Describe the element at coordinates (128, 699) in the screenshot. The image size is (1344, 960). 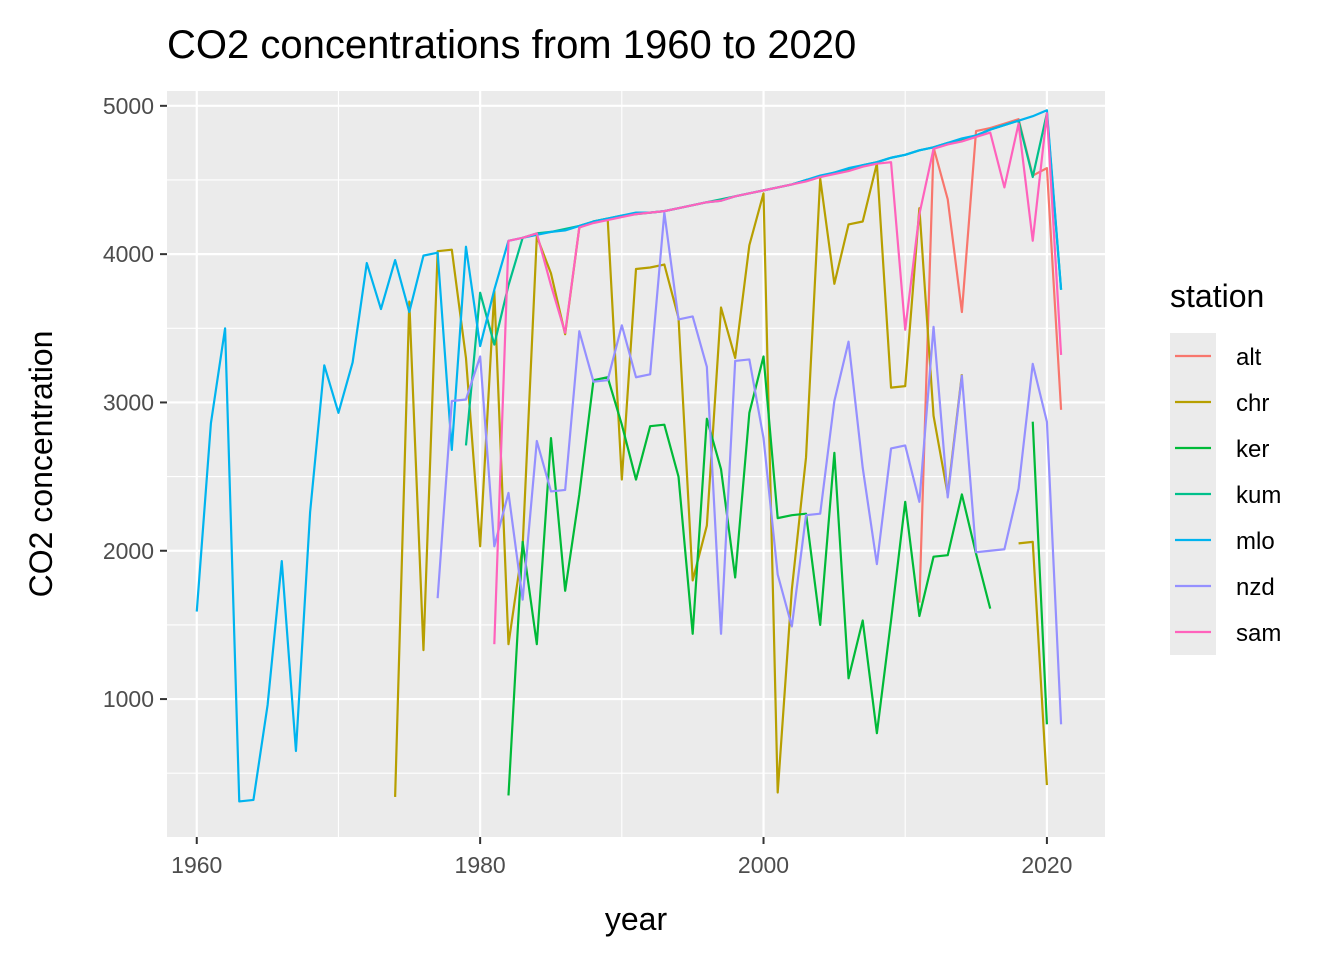
I see `y-tick-label: 1000` at that location.